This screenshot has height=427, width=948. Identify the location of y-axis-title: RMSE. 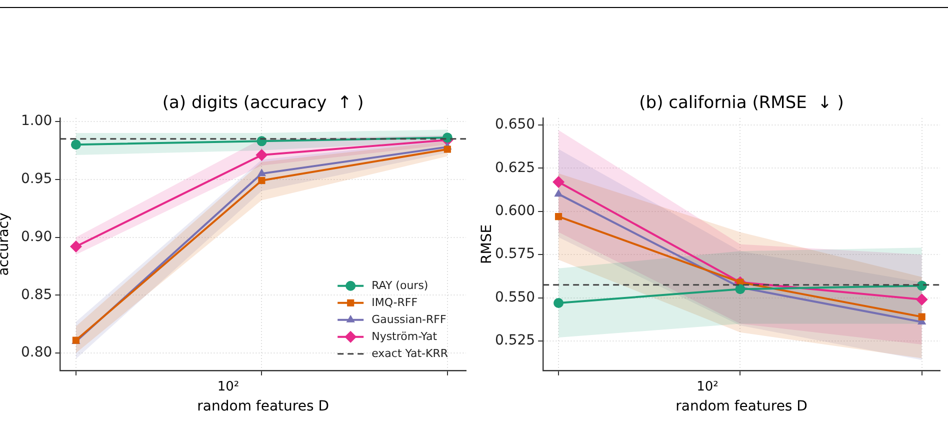
(487, 244).